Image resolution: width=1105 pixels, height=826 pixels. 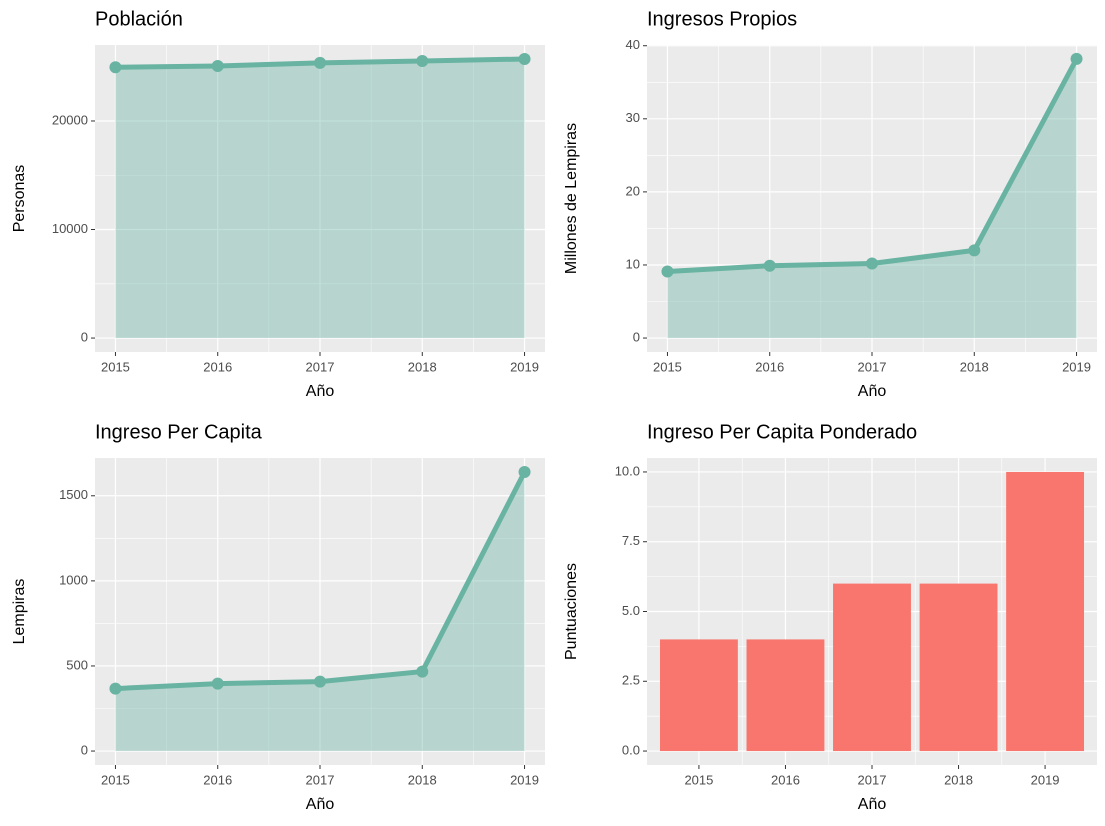 What do you see at coordinates (627, 470) in the screenshot?
I see `y-tick-label: 10.0` at bounding box center [627, 470].